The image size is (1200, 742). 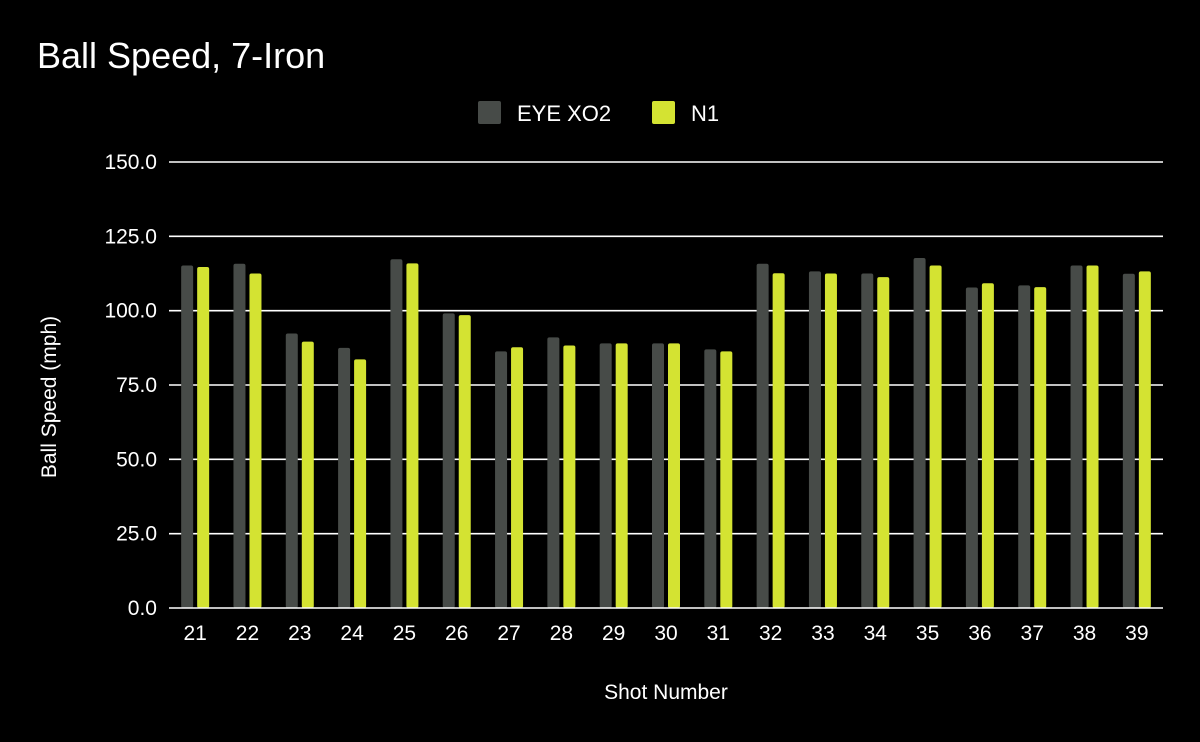 I want to click on x-axis-label: Shot Number, so click(x=666, y=692).